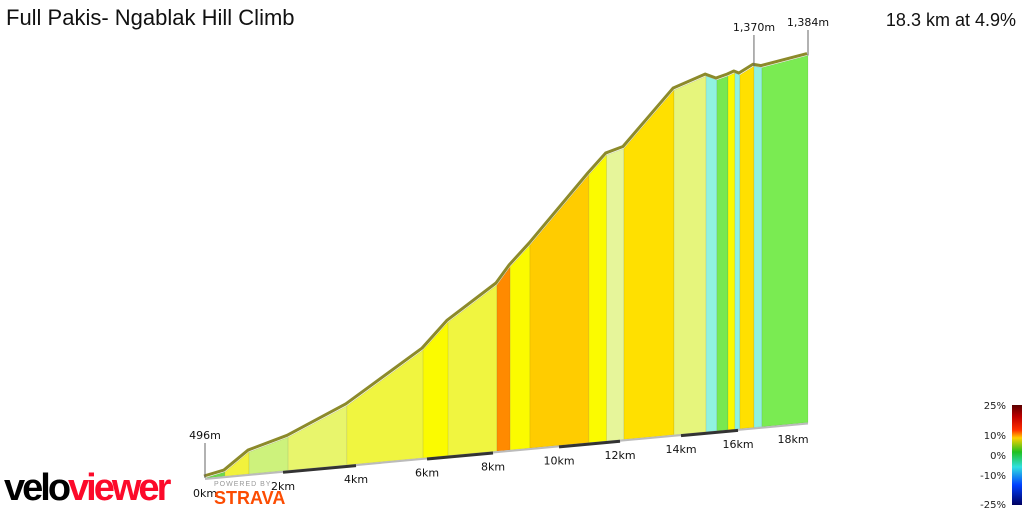 Image resolution: width=1024 pixels, height=512 pixels. I want to click on elevation-label: 1,384m, so click(808, 22).